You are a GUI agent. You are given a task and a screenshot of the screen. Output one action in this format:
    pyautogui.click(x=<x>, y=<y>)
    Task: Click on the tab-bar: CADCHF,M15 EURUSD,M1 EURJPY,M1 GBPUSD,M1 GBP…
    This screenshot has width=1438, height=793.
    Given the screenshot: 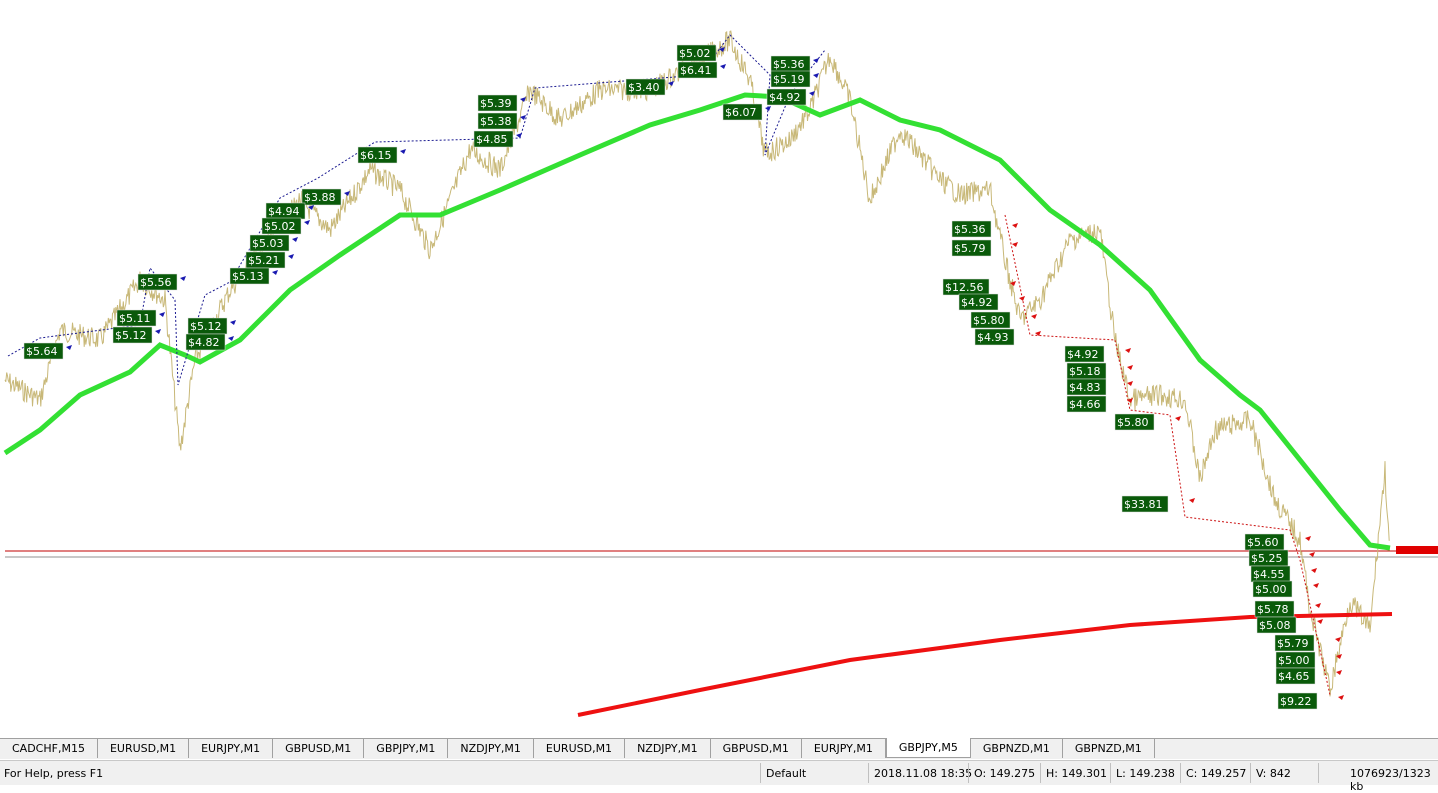 What is the action you would take?
    pyautogui.click(x=719, y=748)
    